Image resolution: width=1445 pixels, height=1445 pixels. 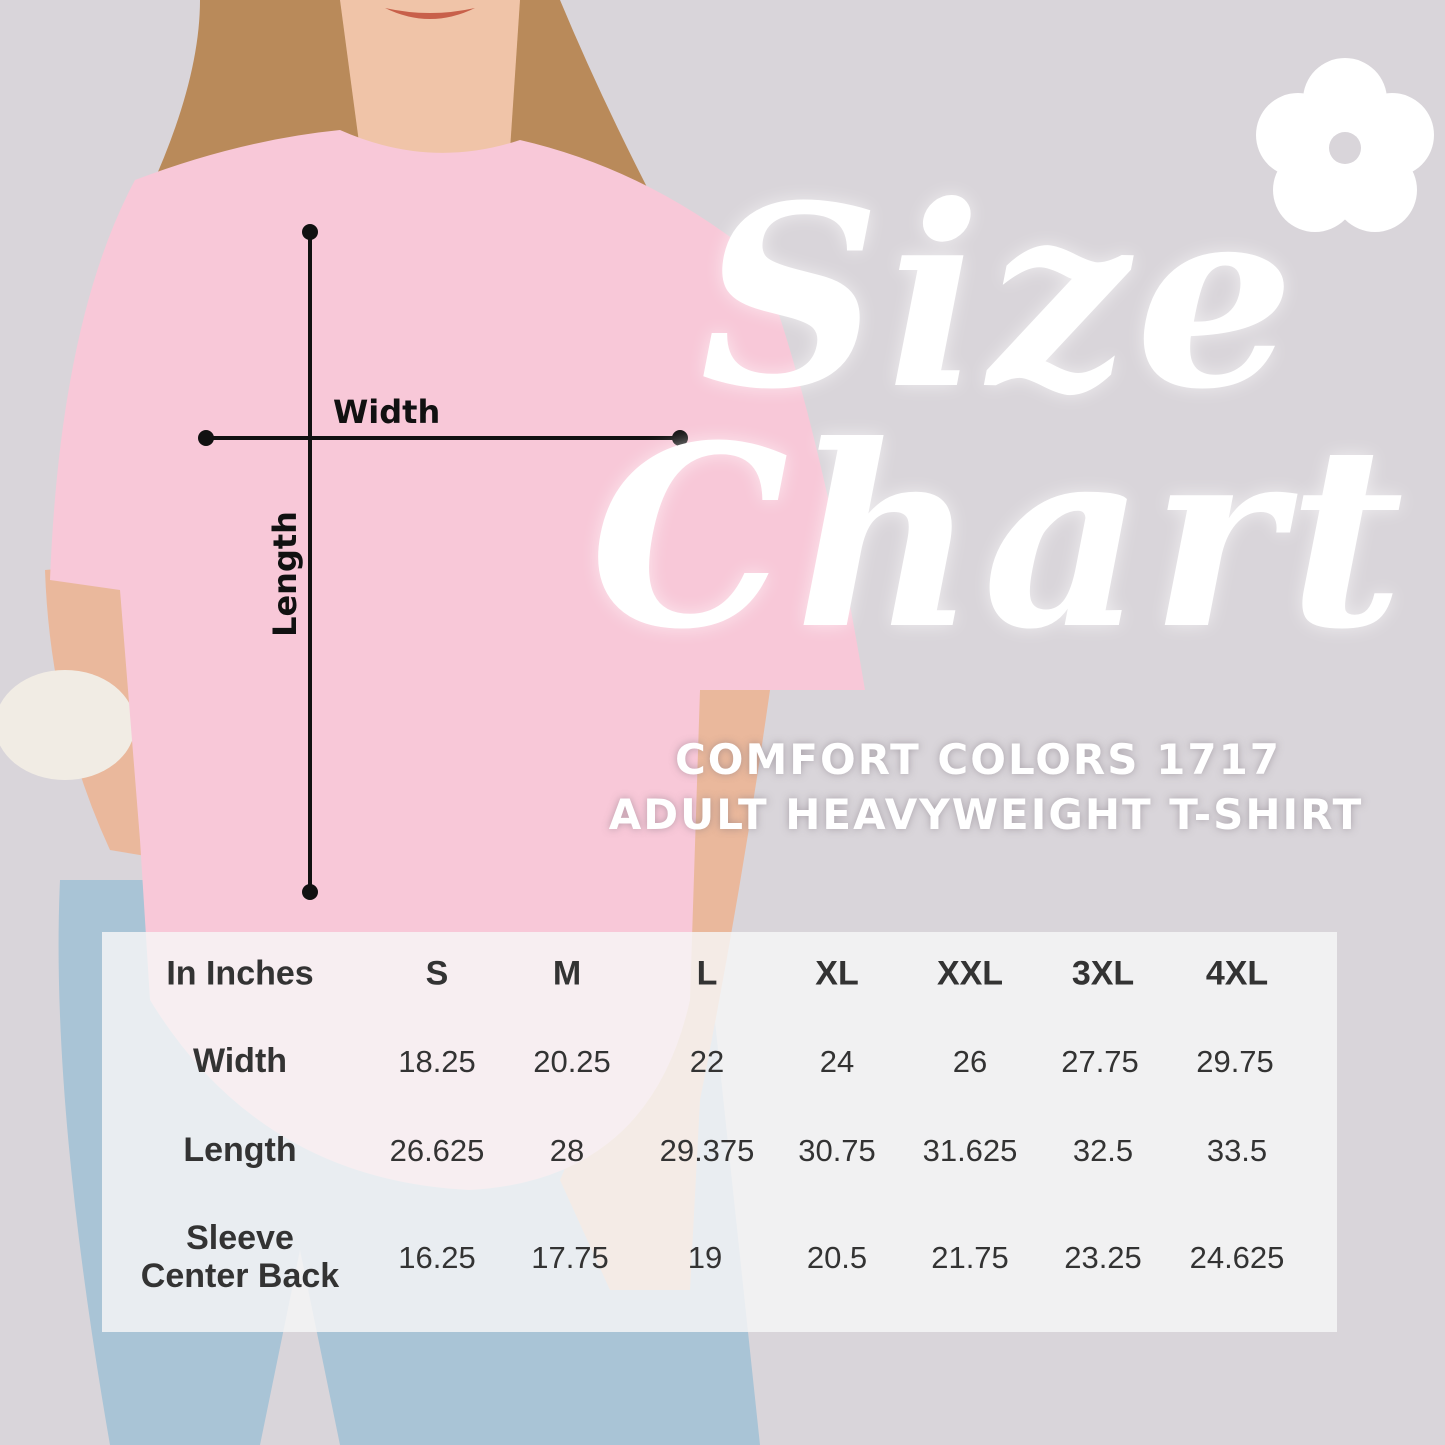 I want to click on width-right-dot, so click(x=680, y=438).